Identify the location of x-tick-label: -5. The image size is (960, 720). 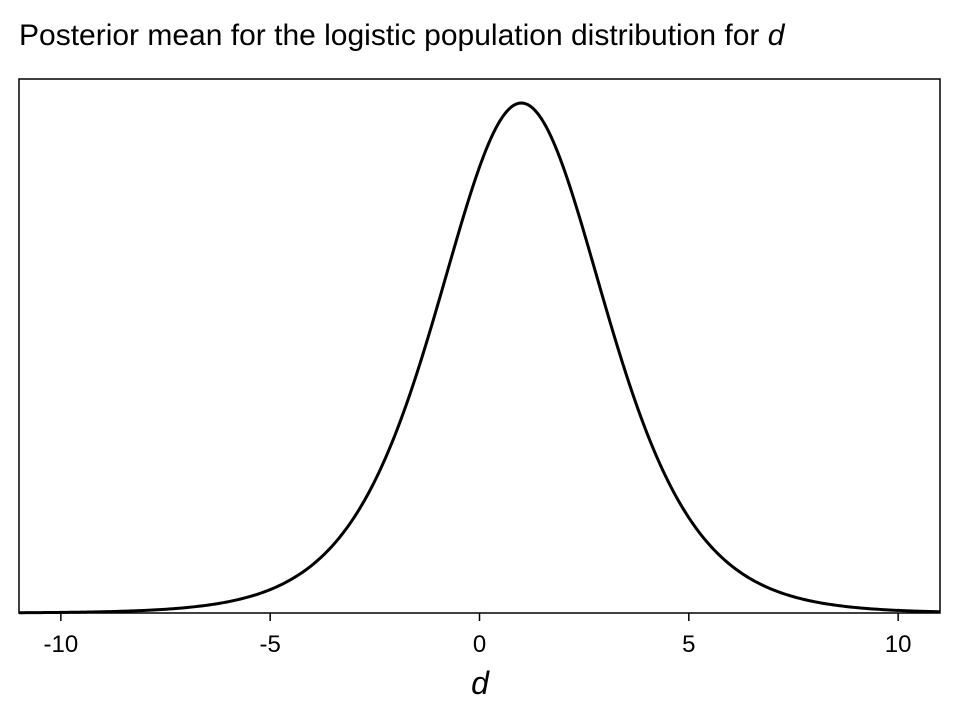
(270, 644).